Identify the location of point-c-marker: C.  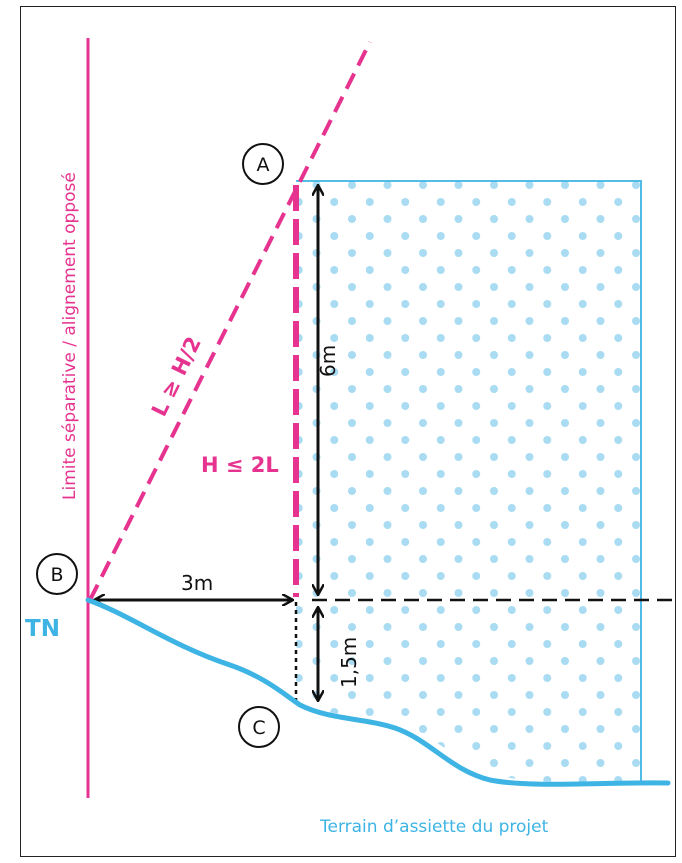
(259, 727).